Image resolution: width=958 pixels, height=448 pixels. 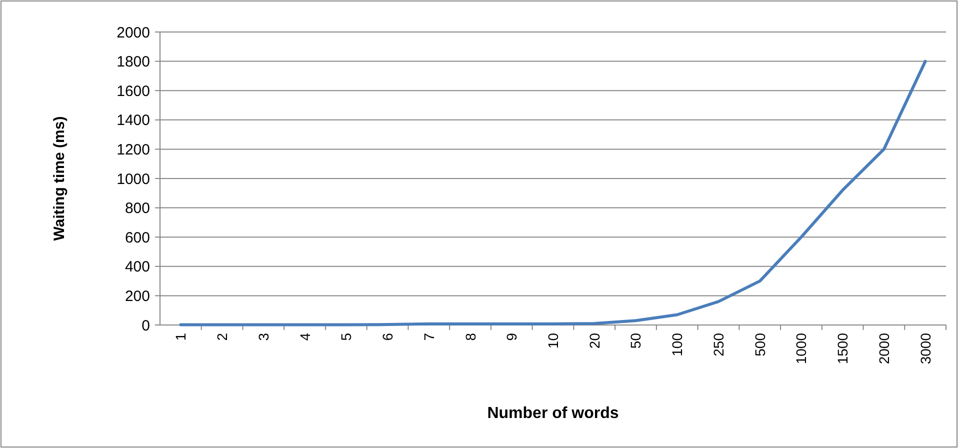 What do you see at coordinates (594, 340) in the screenshot?
I see `x-tick-label: 20` at bounding box center [594, 340].